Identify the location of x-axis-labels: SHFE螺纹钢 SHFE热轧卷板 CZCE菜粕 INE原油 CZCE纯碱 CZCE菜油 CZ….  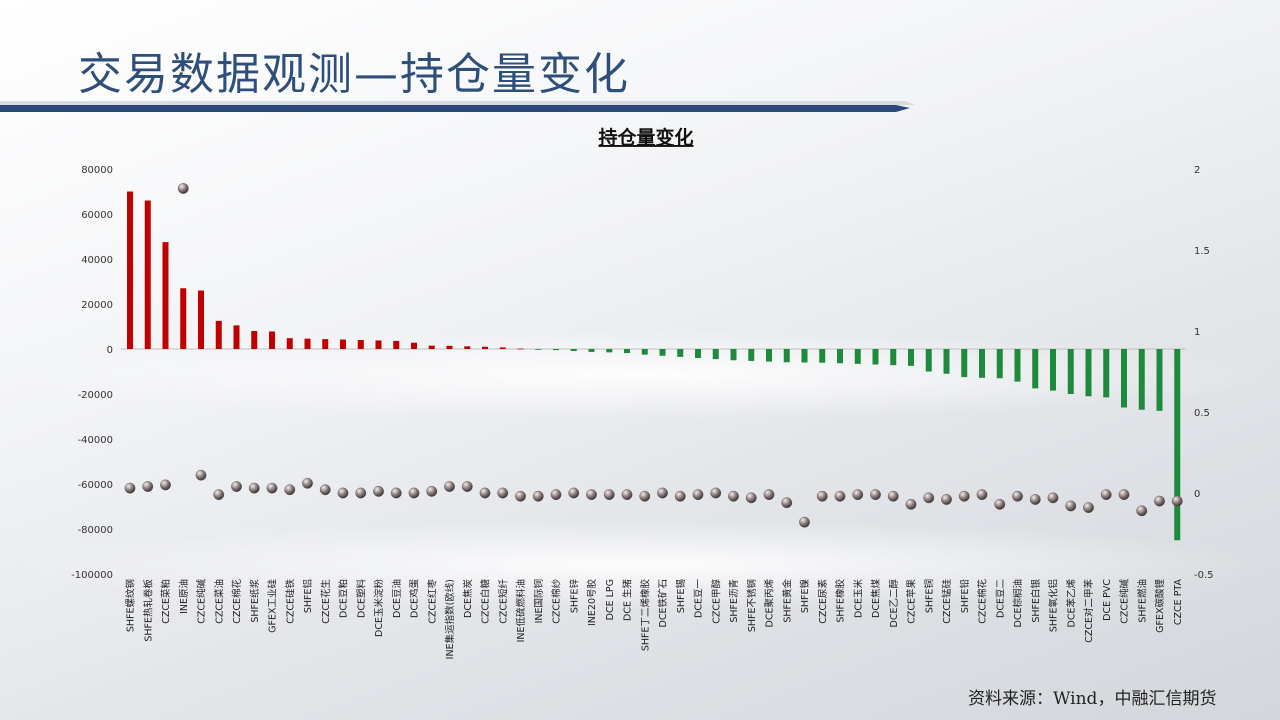
(654, 619).